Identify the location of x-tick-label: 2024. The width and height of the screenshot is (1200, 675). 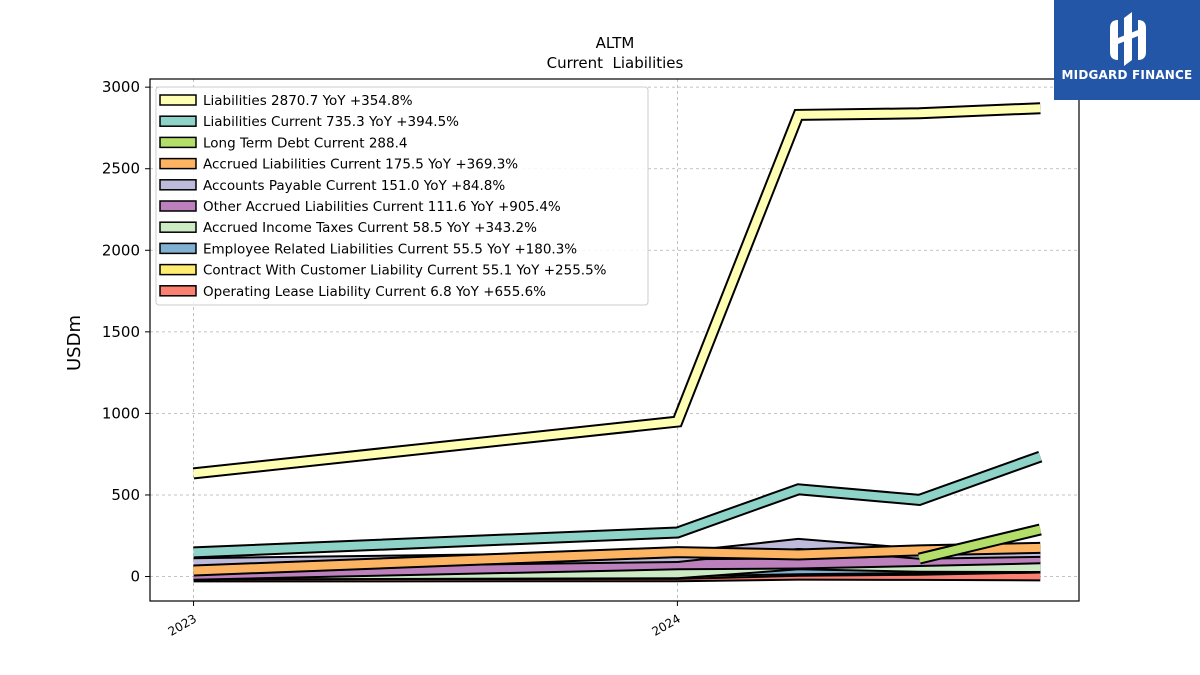
(665, 624).